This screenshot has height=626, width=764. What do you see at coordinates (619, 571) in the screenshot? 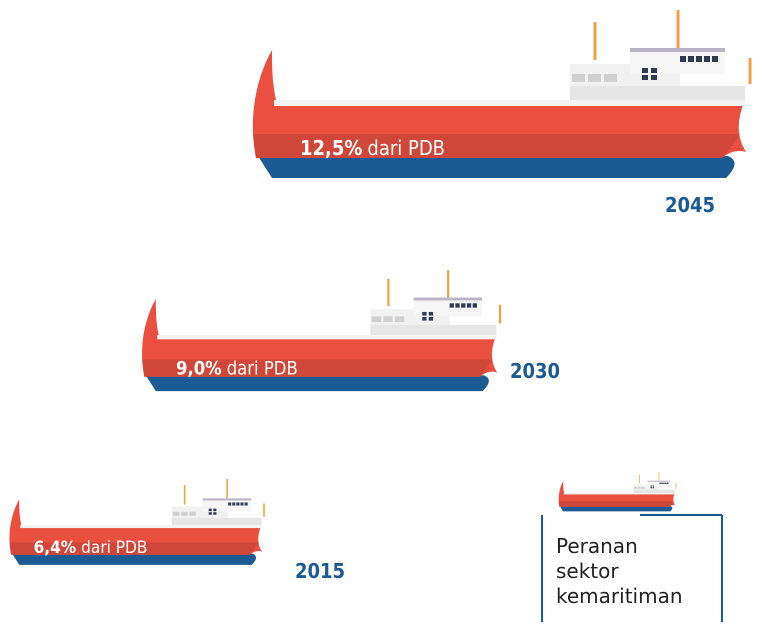
I see `legend-label: Peranan sektor kemaritiman` at bounding box center [619, 571].